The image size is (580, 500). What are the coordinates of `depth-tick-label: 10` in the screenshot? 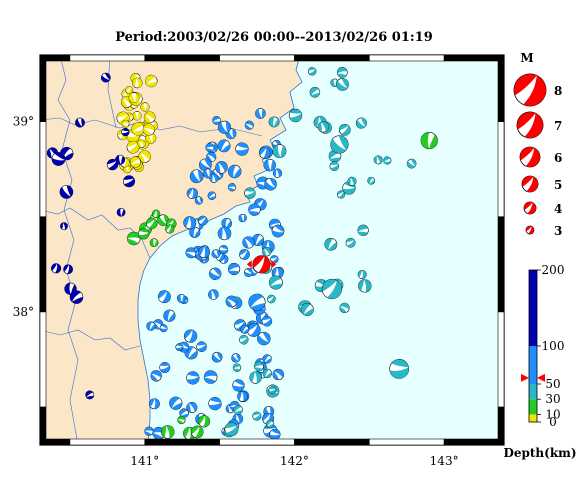 It's located at (552, 414).